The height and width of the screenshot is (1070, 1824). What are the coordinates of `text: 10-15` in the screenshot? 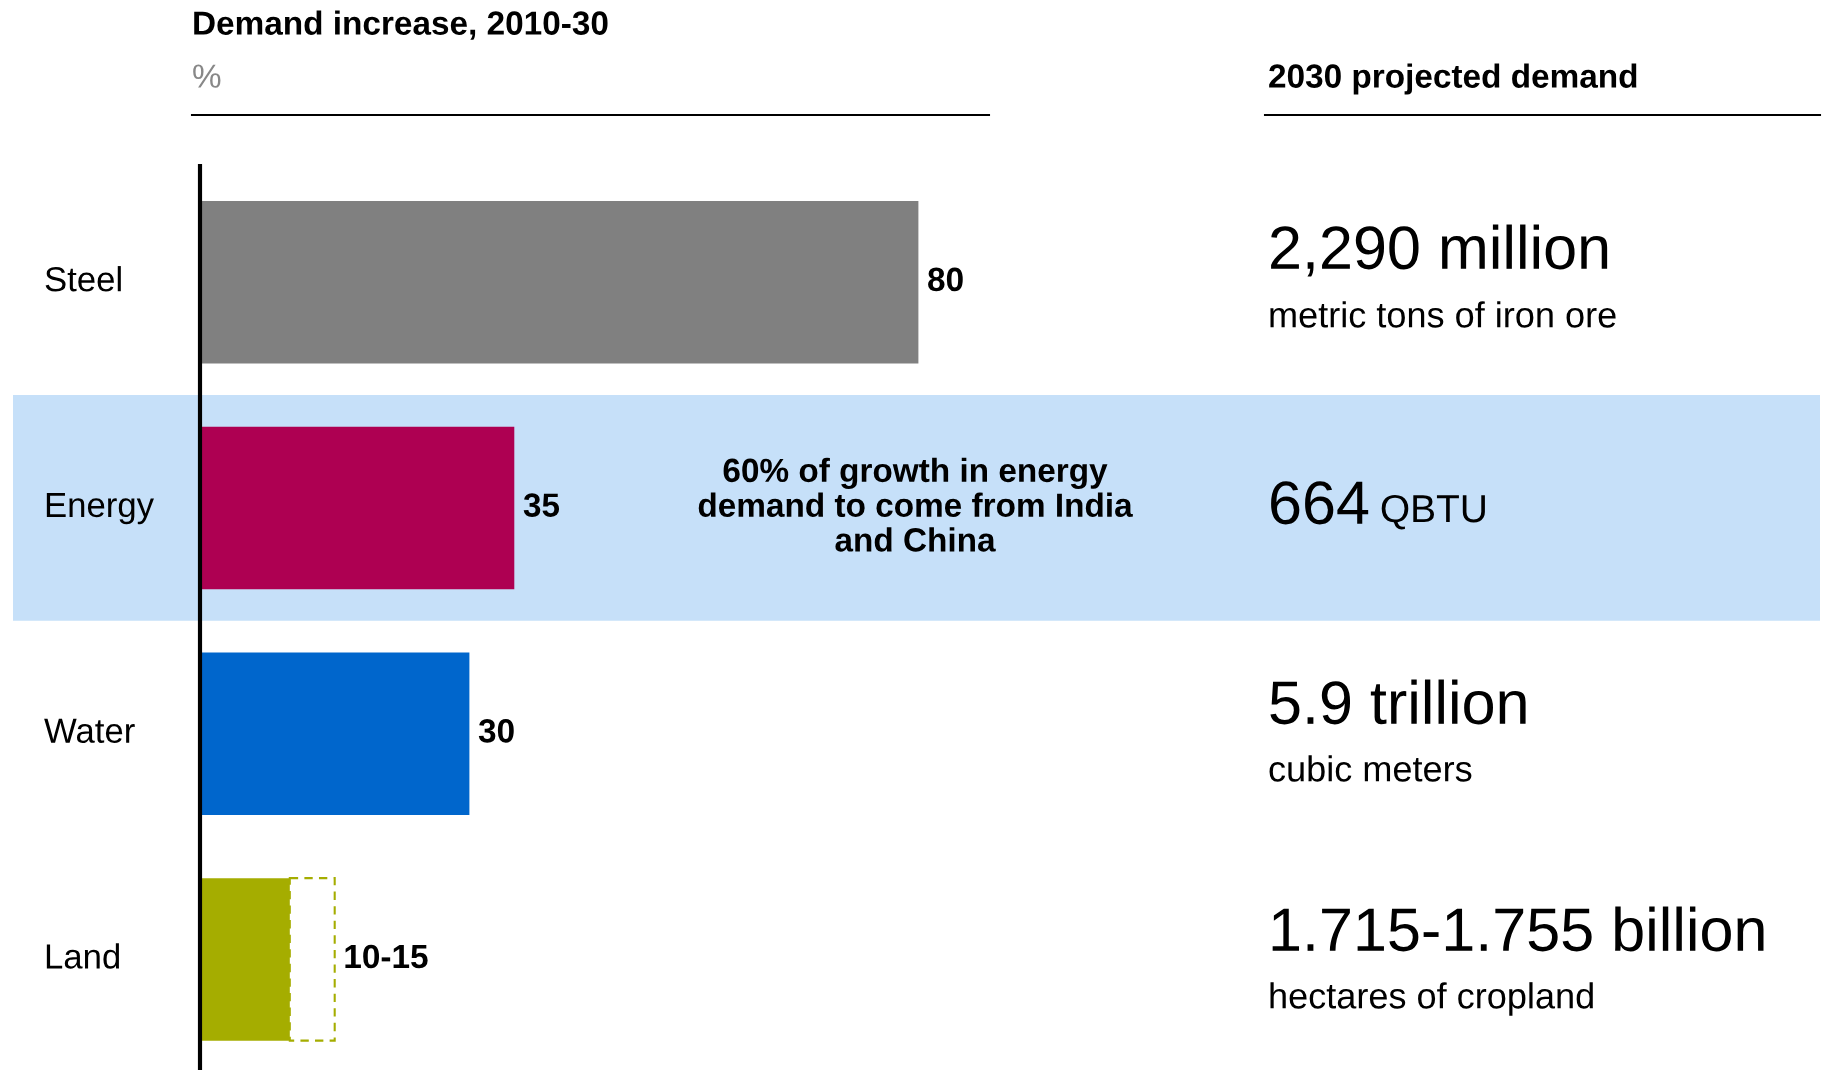 It's located at (386, 956).